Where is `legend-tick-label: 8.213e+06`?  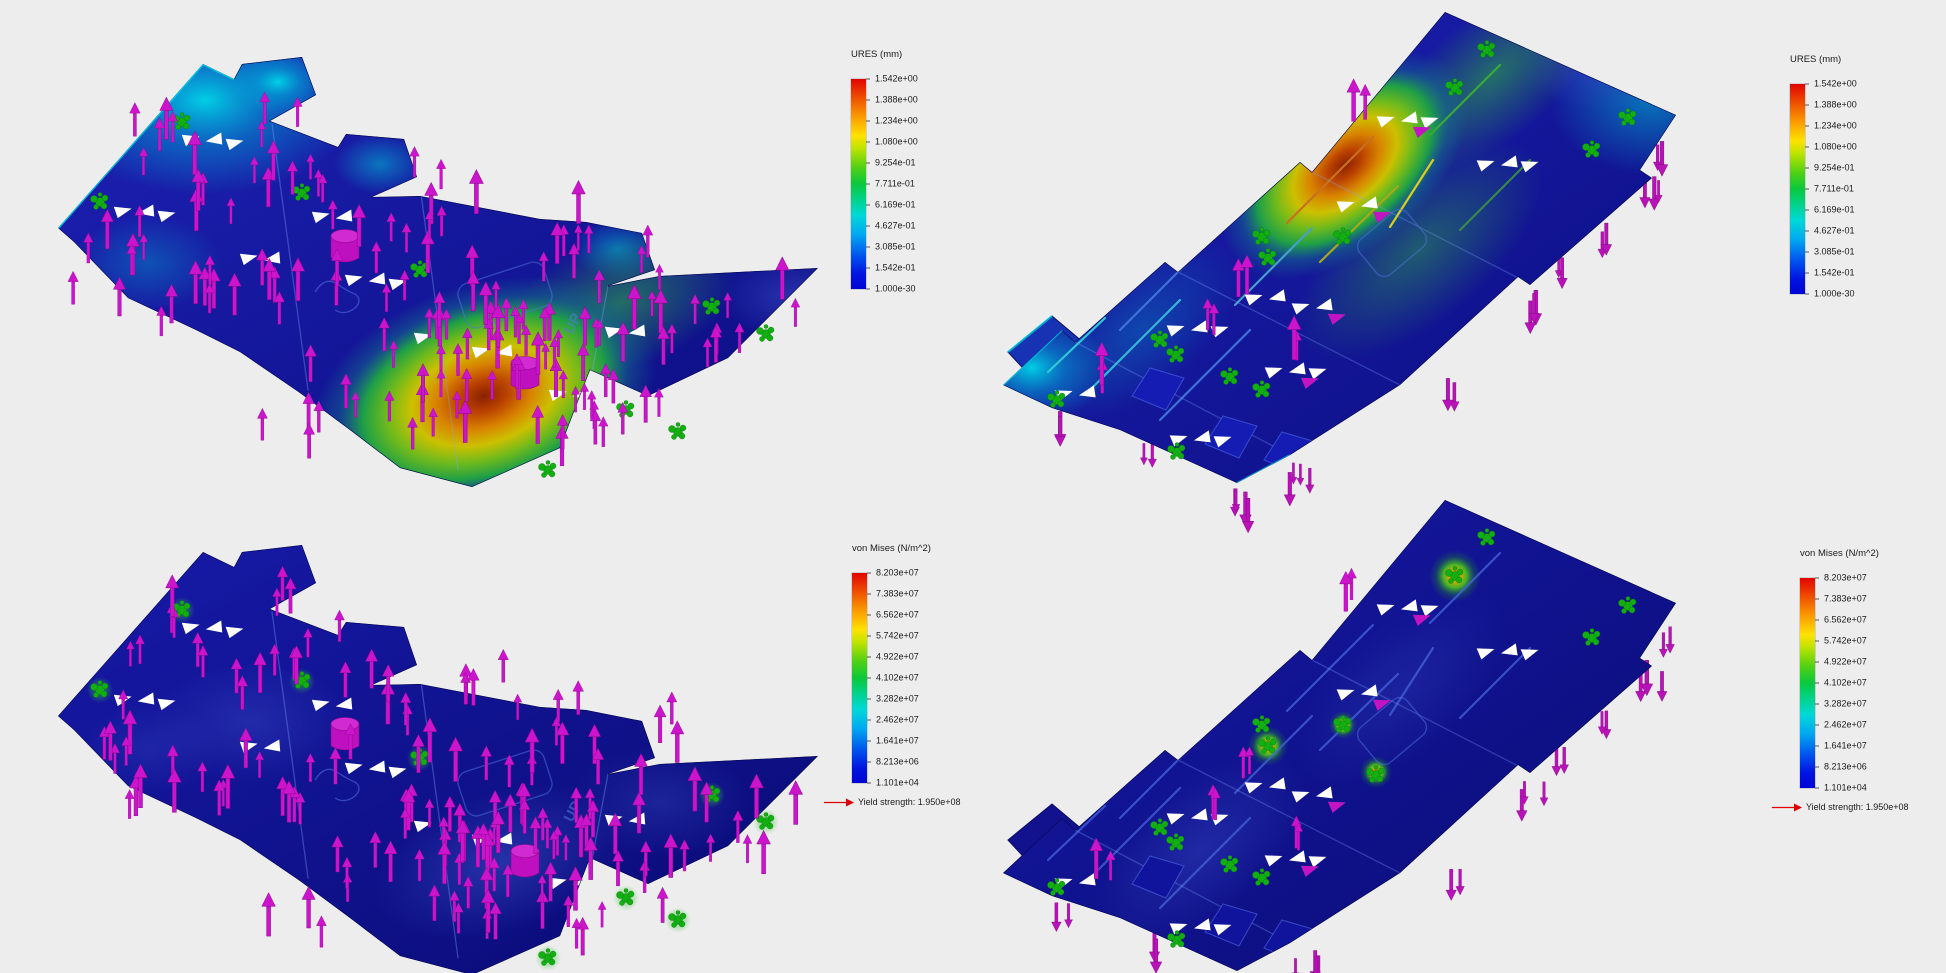 legend-tick-label: 8.213e+06 is located at coordinates (1845, 766).